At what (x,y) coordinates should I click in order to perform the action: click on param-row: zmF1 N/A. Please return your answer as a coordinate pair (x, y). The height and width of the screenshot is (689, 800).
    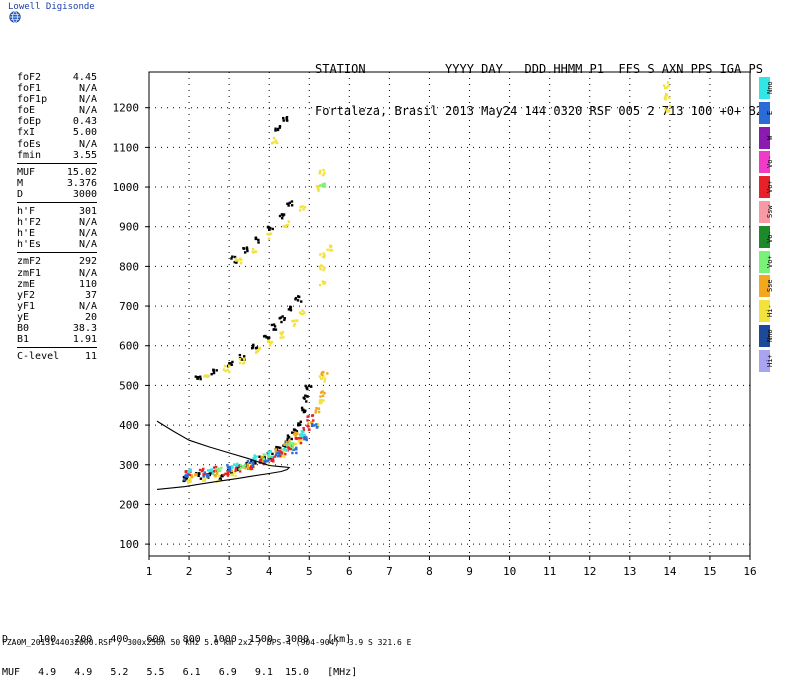
    Looking at the image, I should click on (57, 273).